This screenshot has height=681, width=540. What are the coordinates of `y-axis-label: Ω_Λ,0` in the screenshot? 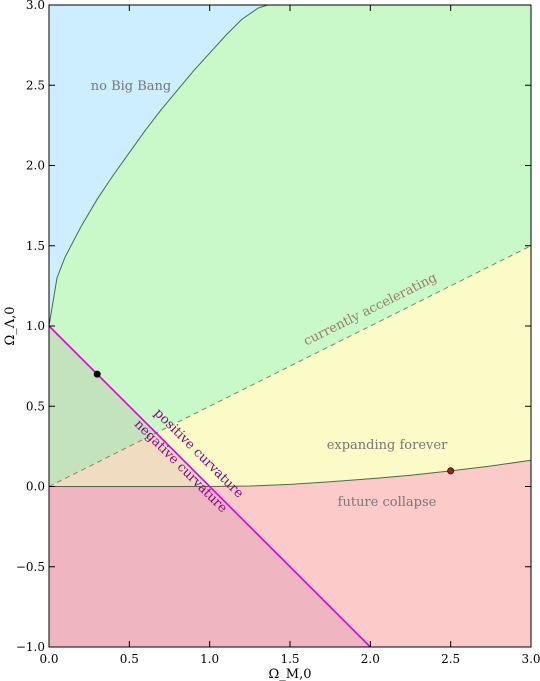 It's located at (10, 325).